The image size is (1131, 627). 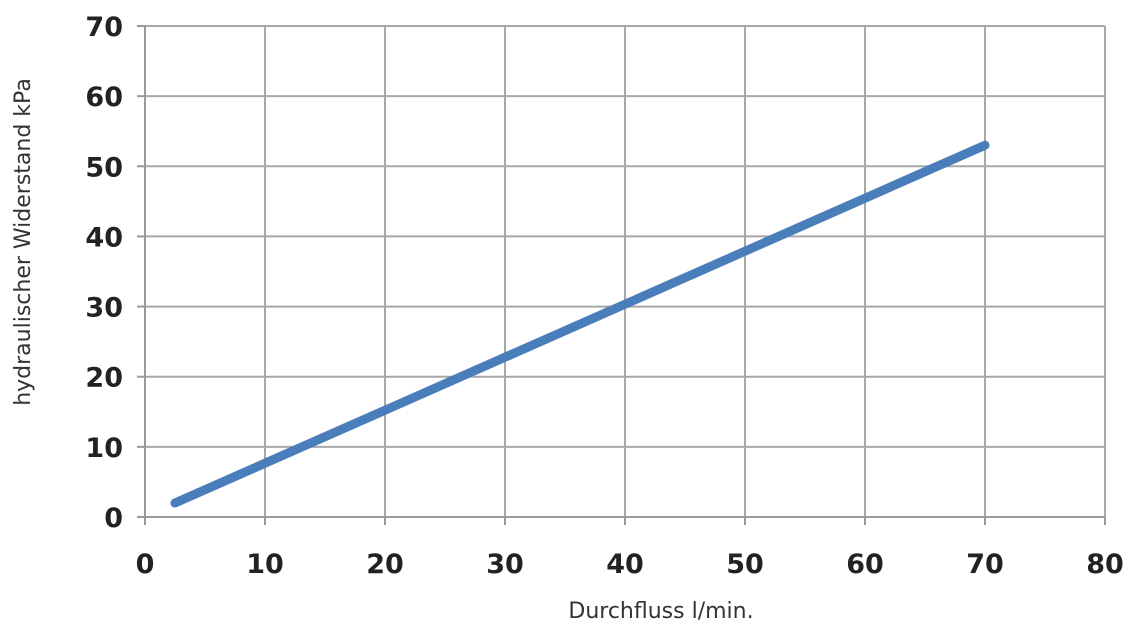 I want to click on y-tick-label-7: 70, so click(x=104, y=27).